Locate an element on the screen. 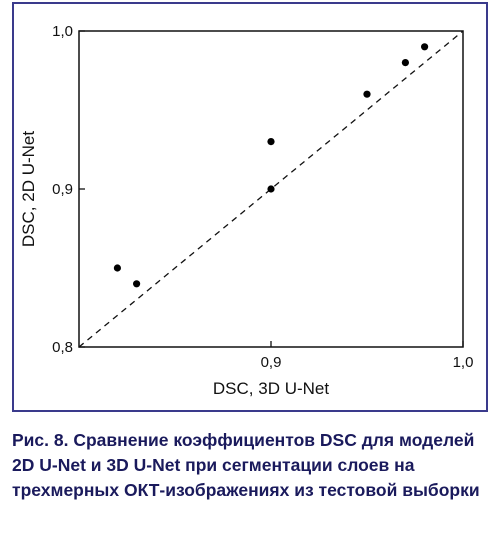 The width and height of the screenshot is (502, 541). x-axis-label: DSC, 3D U-Net is located at coordinates (271, 388).